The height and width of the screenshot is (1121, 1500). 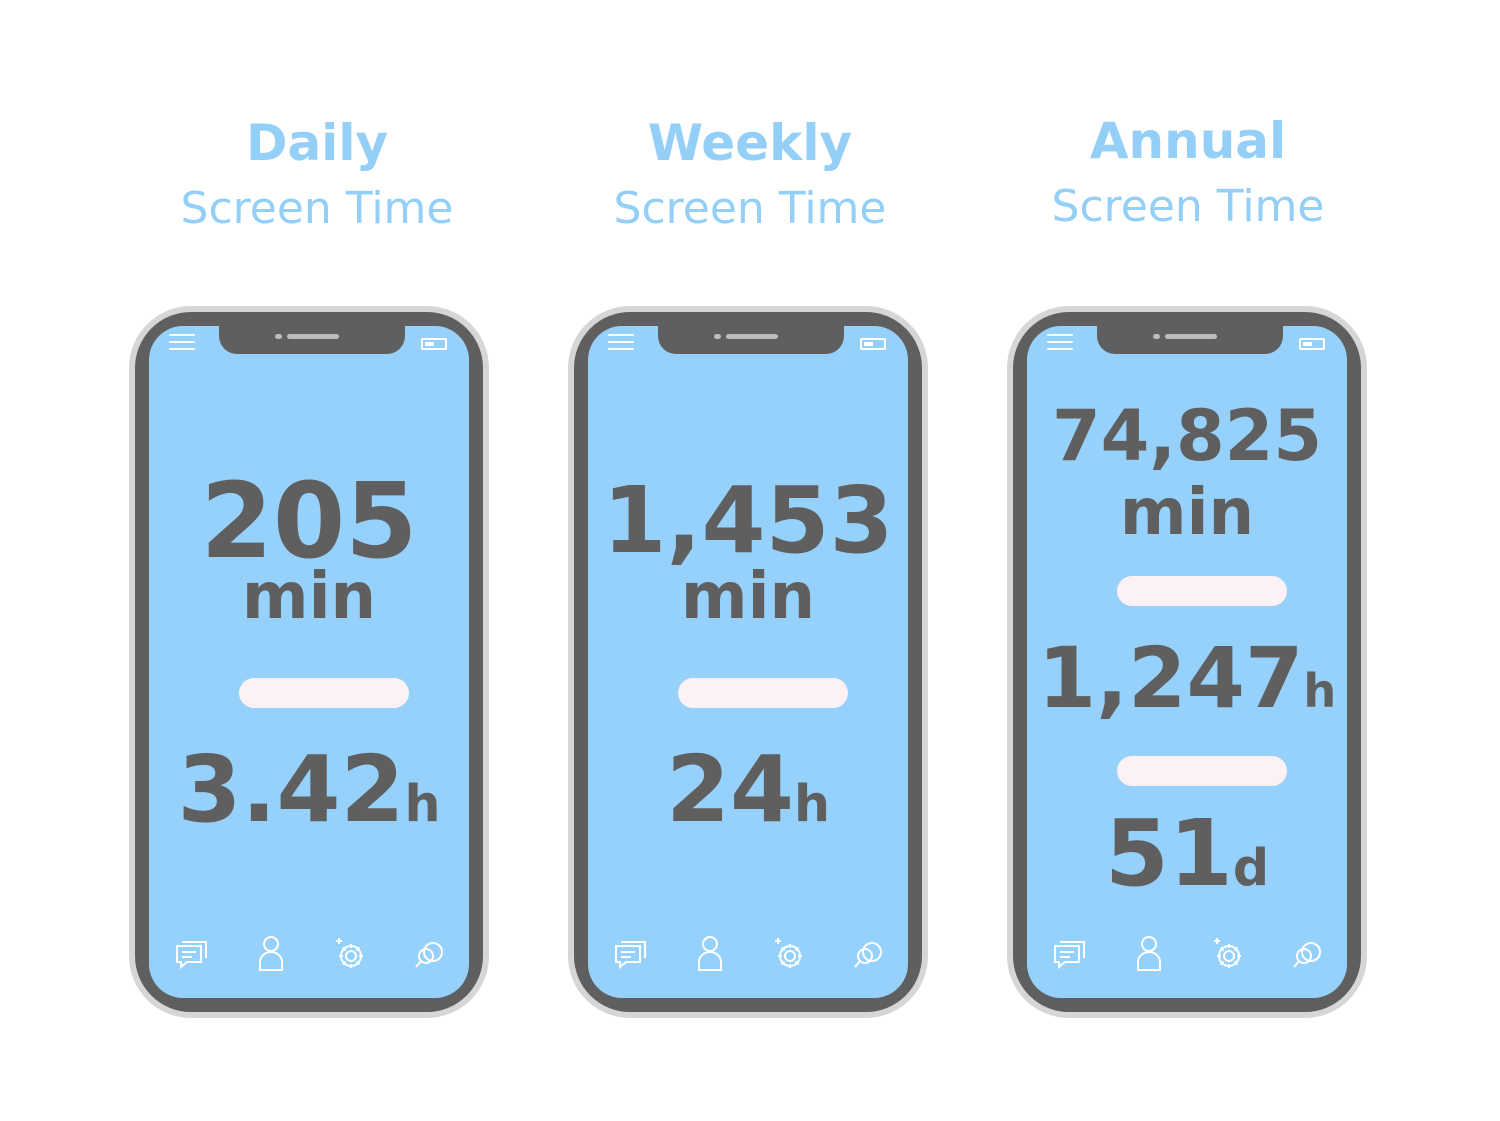 I want to click on value-number: 24, so click(x=729, y=789).